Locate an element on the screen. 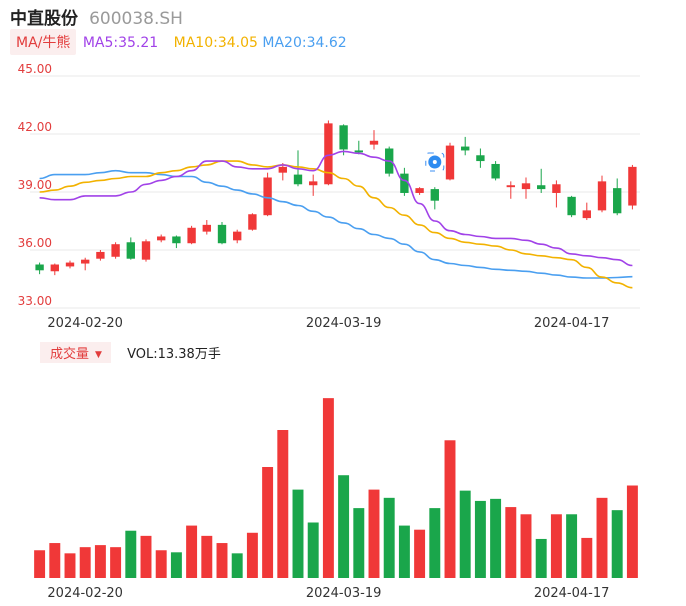 The height and width of the screenshot is (606, 686). stock-code: 600038.SH is located at coordinates (136, 19).